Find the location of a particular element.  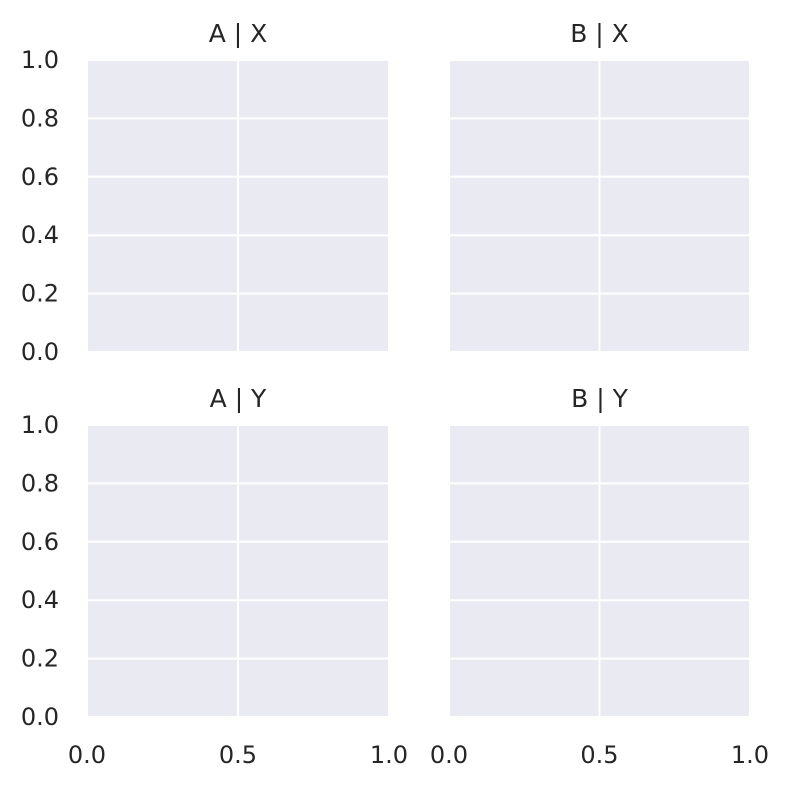

panel-title: A | Y is located at coordinates (238, 398).